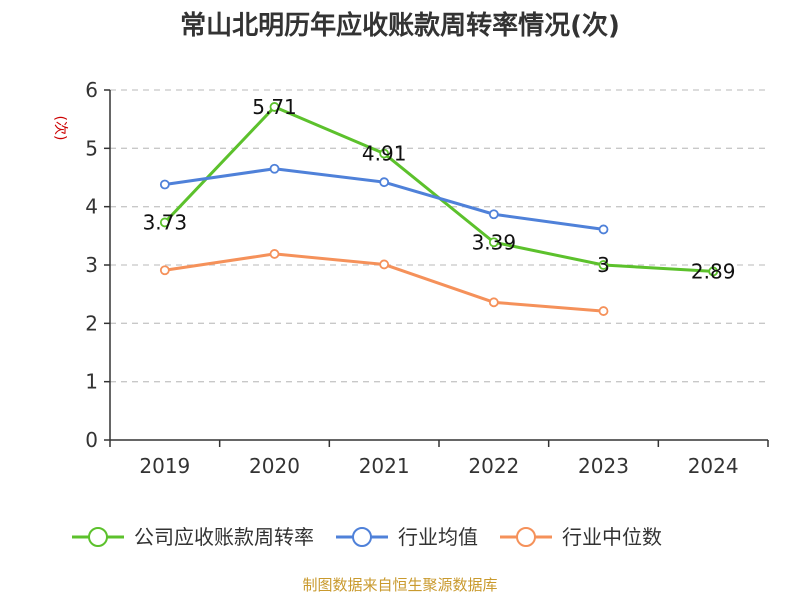 The width and height of the screenshot is (800, 600). Describe the element at coordinates (164, 466) in the screenshot. I see `x-tick-label: 2019` at that location.